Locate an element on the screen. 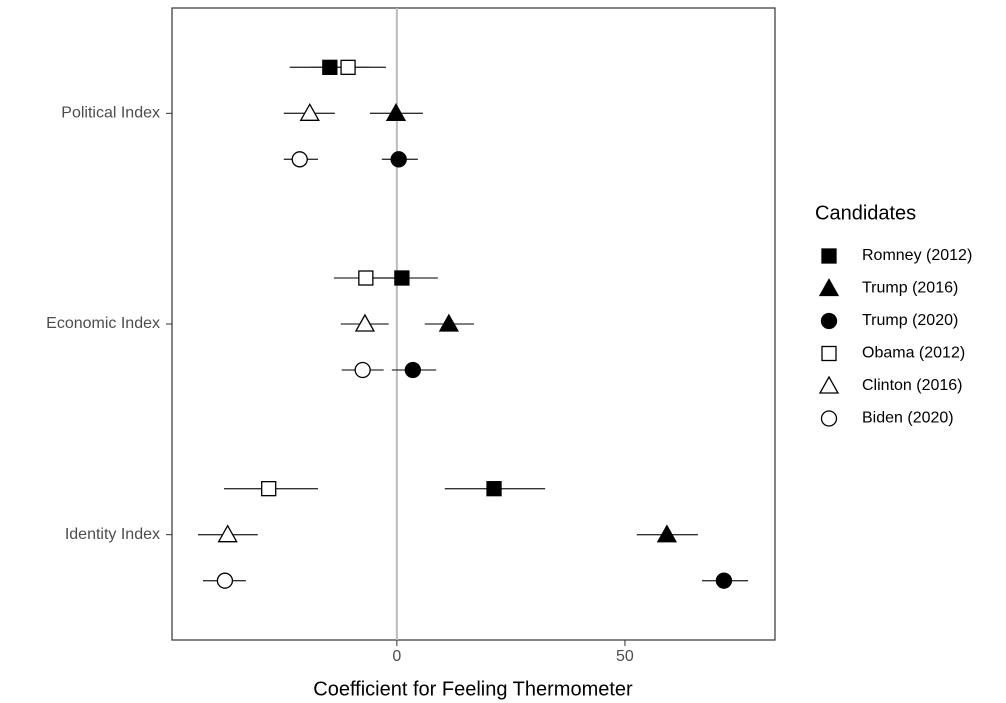 The height and width of the screenshot is (703, 1006). legend-label: Romney (2012) is located at coordinates (917, 255).